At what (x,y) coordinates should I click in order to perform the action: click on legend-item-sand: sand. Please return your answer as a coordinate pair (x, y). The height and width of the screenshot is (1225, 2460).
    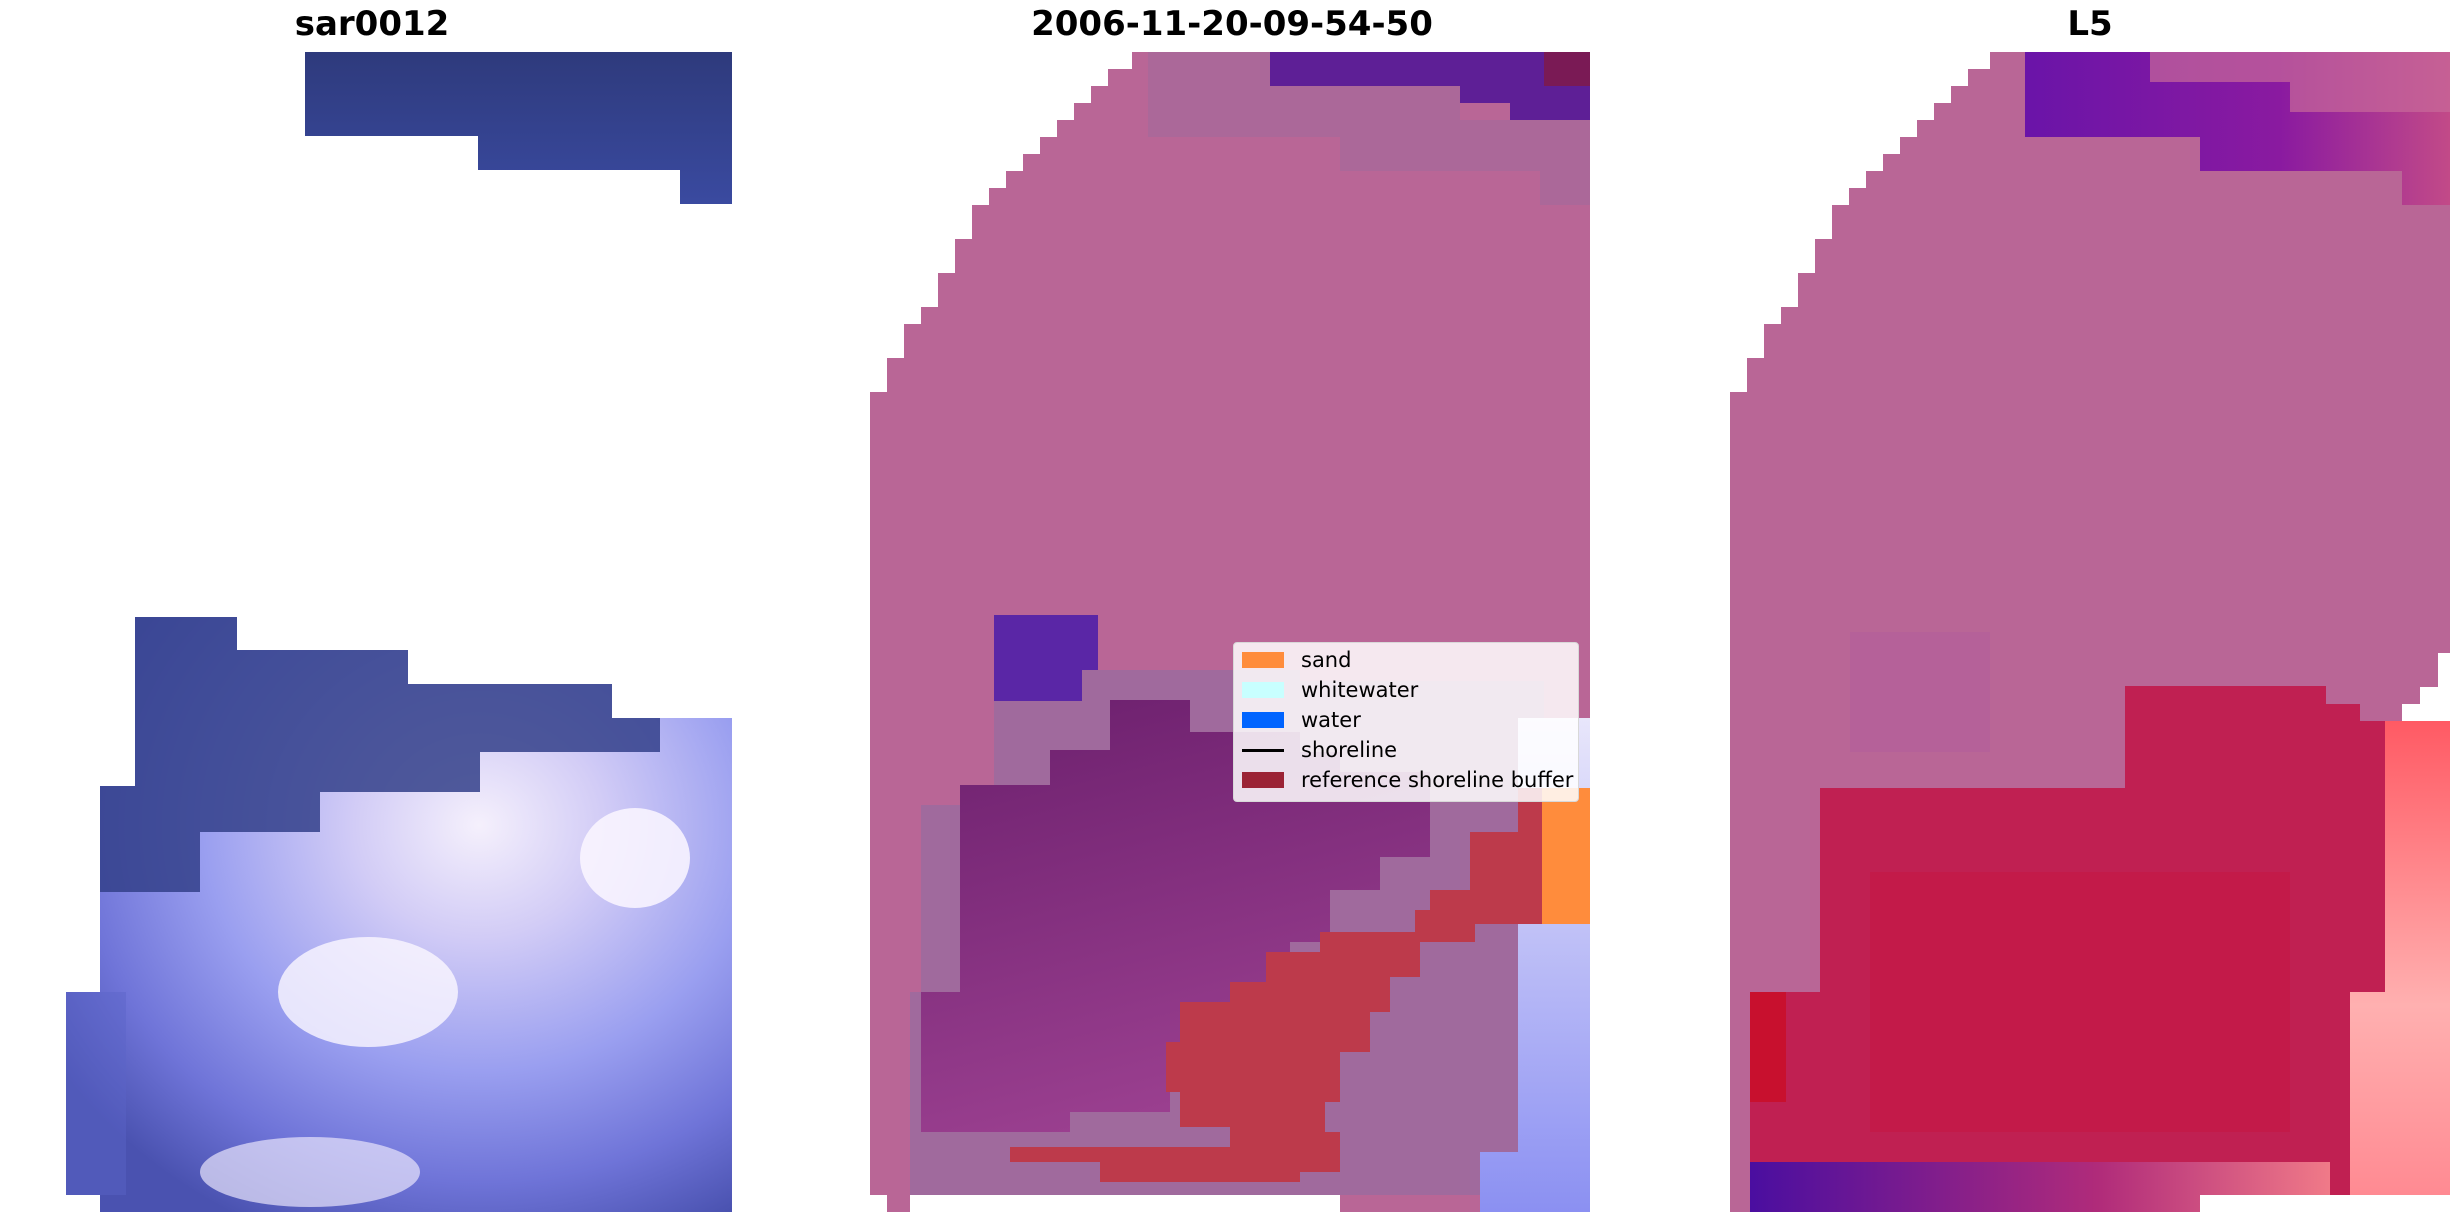
    Looking at the image, I should click on (1296, 660).